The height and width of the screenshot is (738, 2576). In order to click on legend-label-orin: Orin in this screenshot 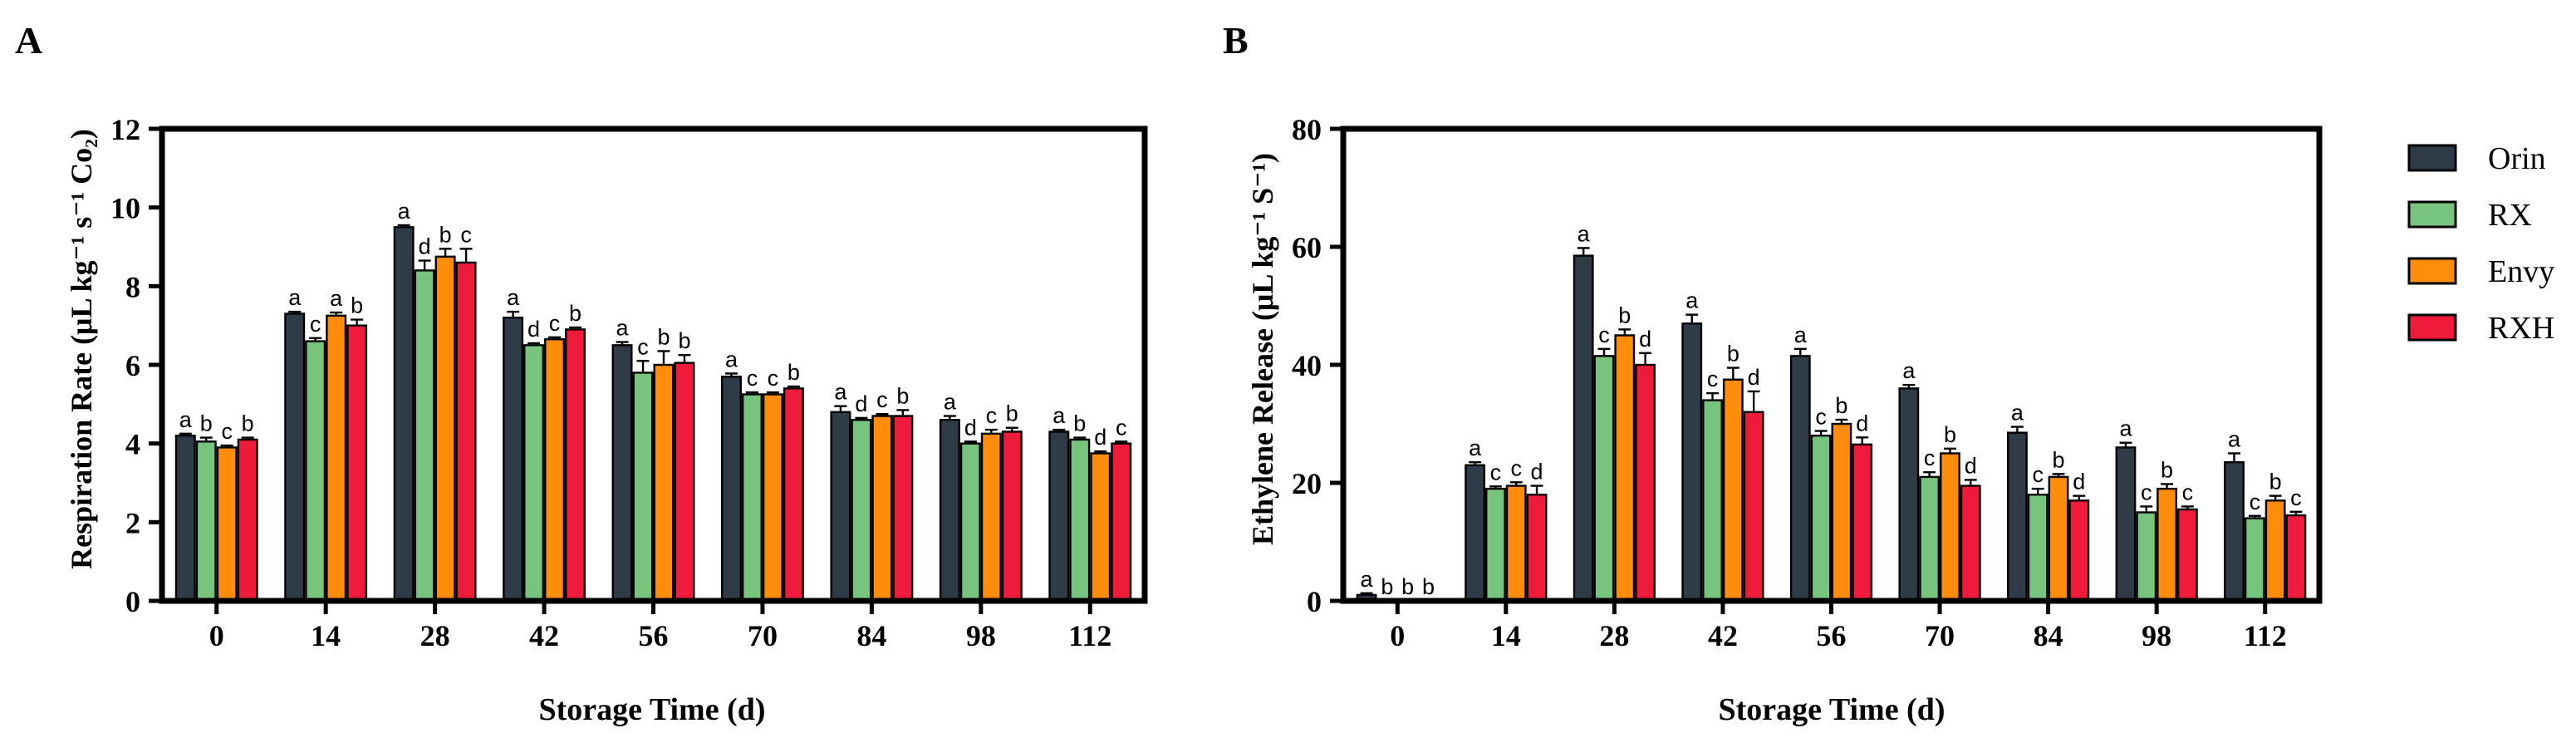, I will do `click(2517, 158)`.